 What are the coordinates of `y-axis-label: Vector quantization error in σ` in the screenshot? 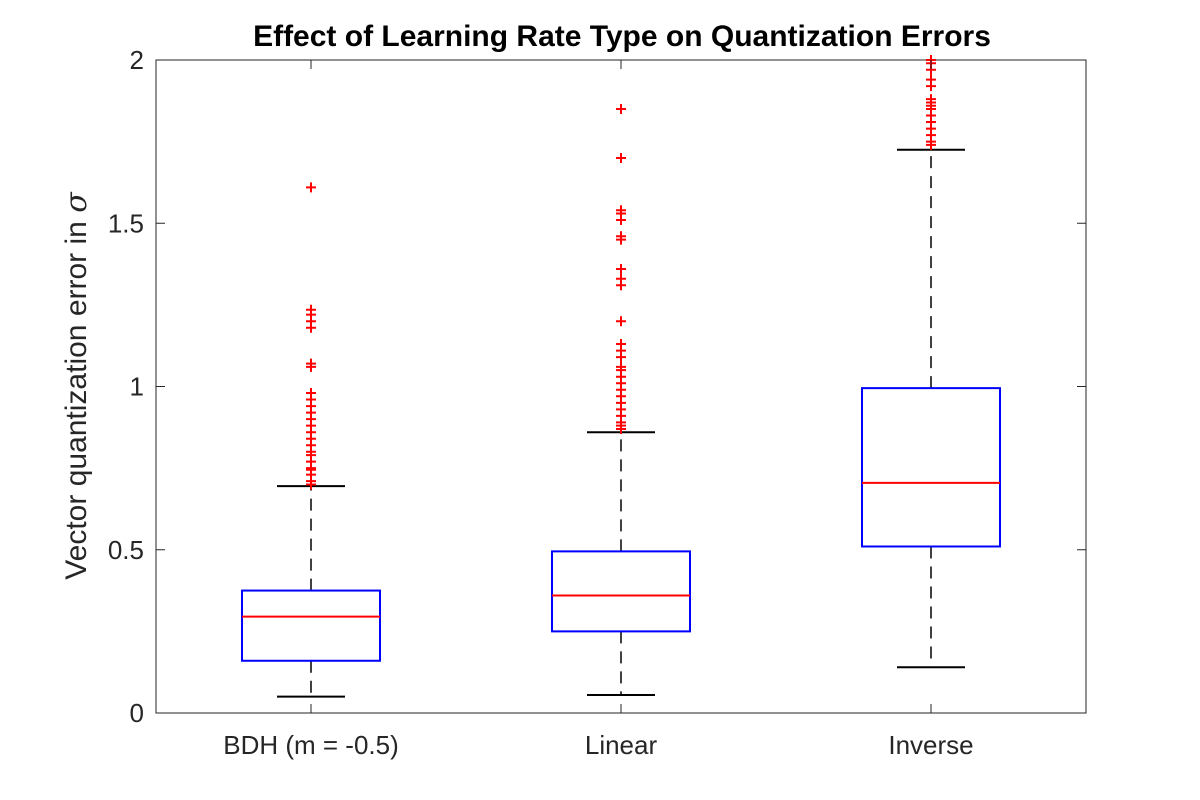 It's located at (76, 385).